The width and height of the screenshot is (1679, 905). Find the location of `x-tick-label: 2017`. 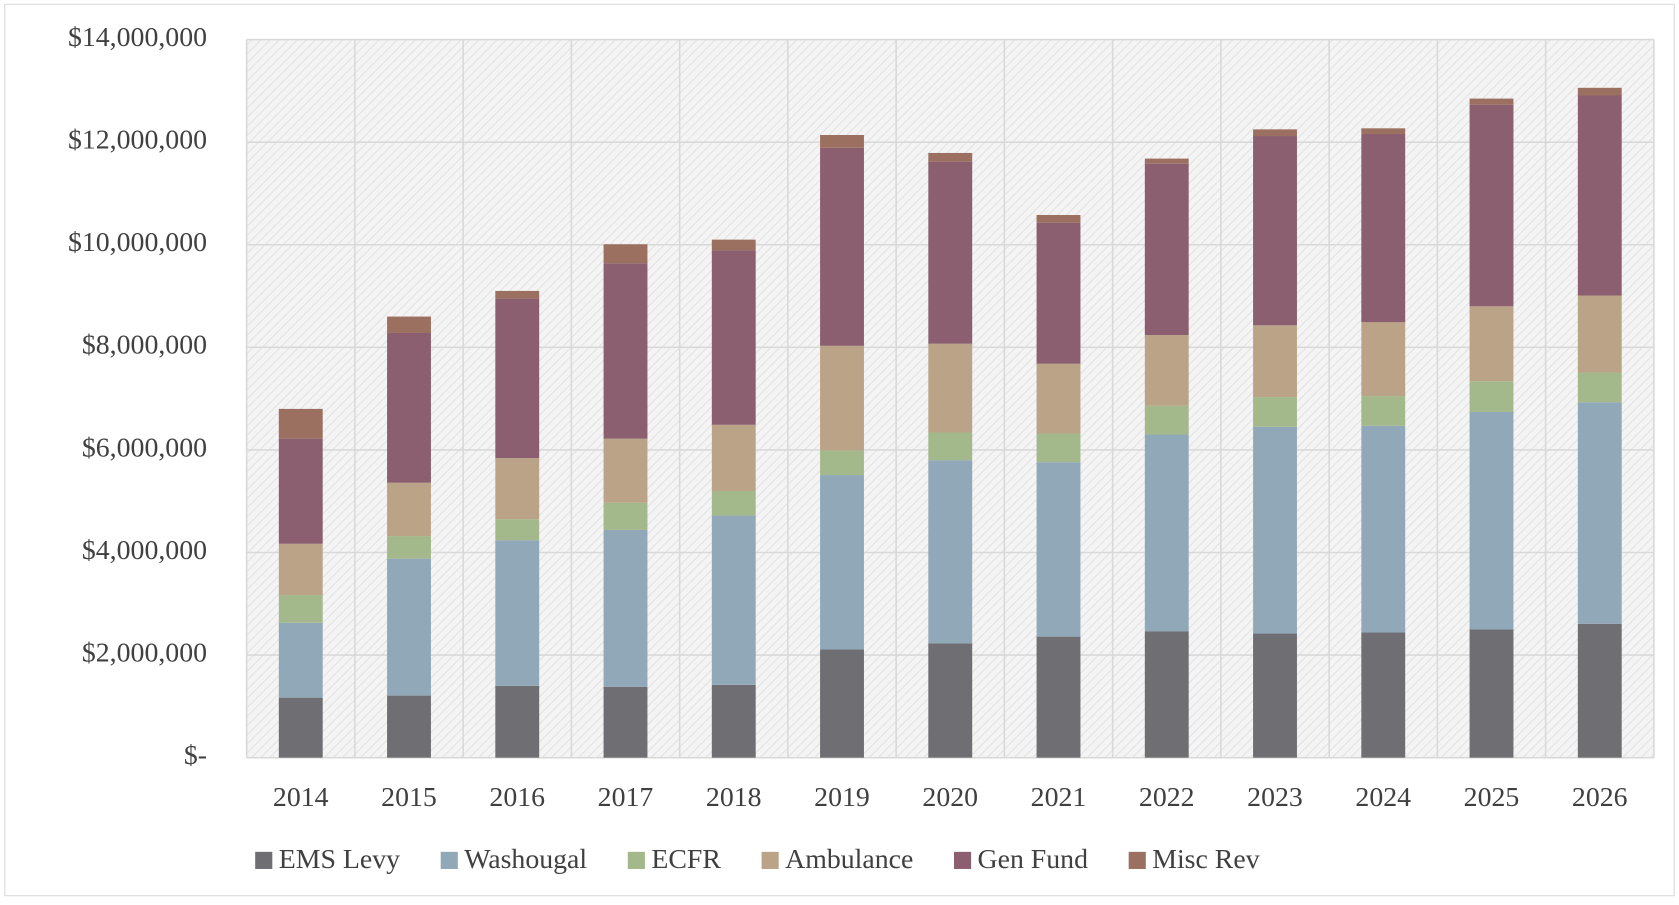

x-tick-label: 2017 is located at coordinates (626, 797).